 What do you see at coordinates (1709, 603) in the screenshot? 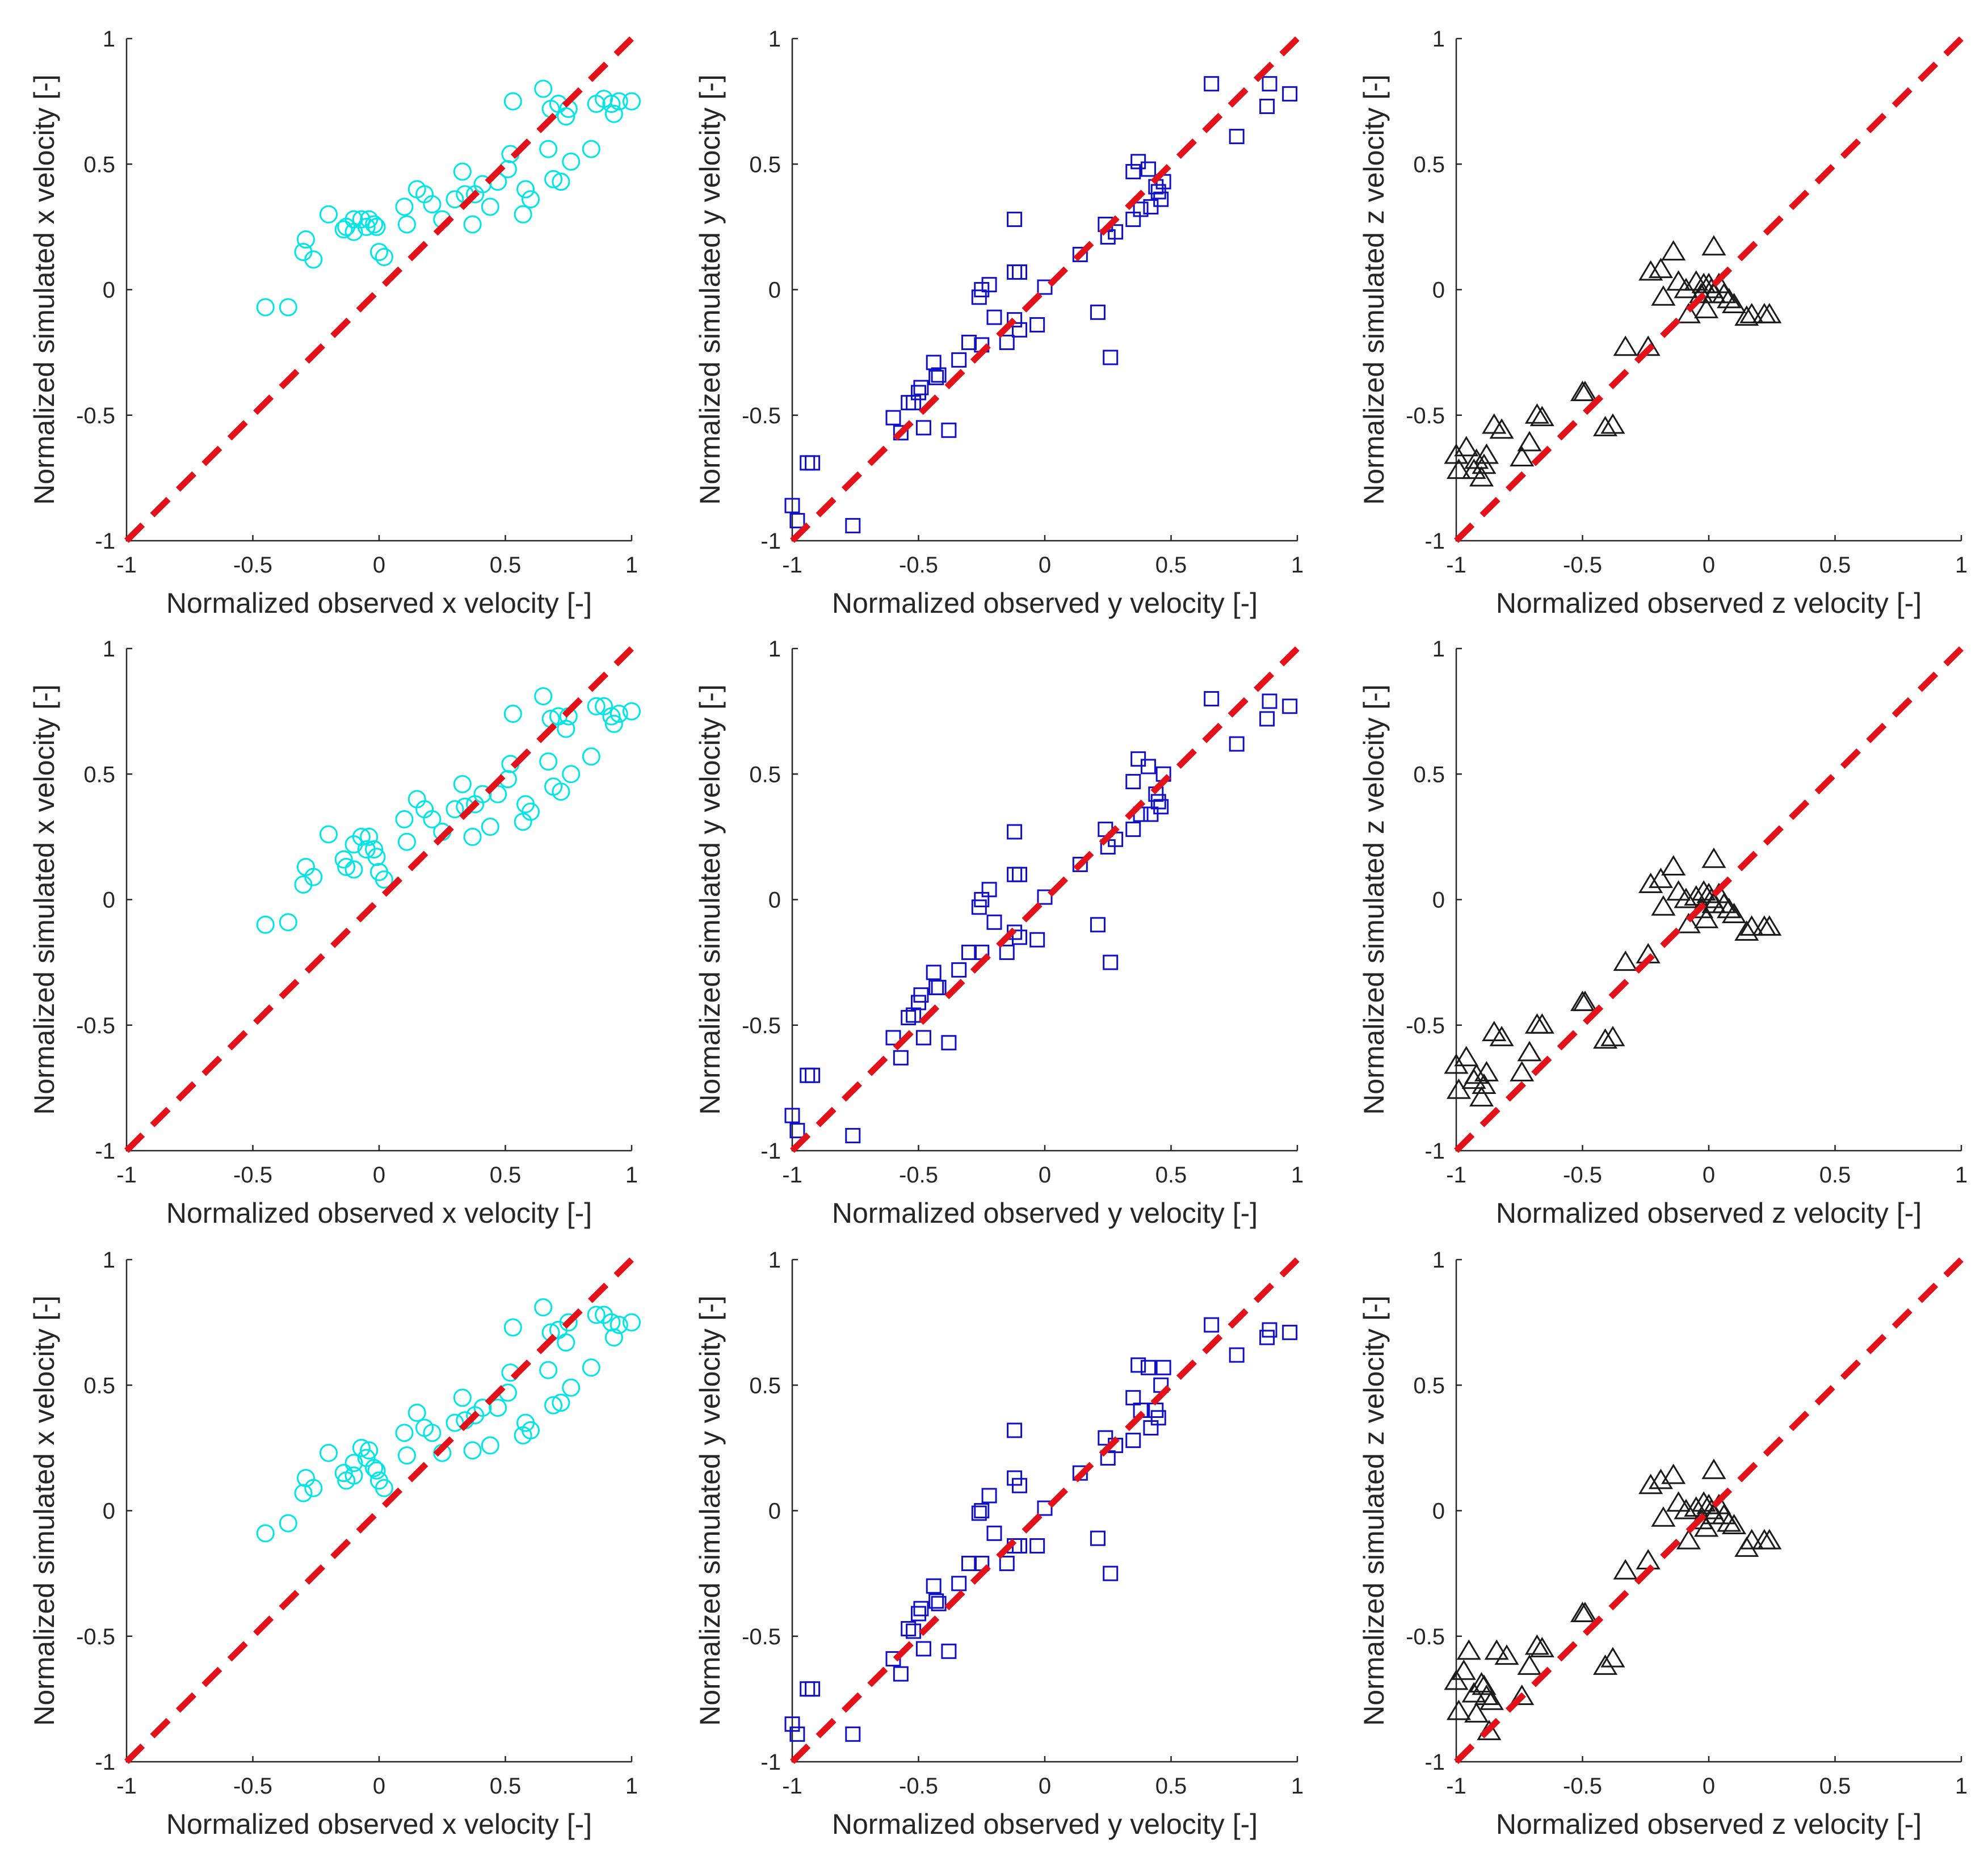
I see `x-axis-label: Normalized observed z velocity [-]` at bounding box center [1709, 603].